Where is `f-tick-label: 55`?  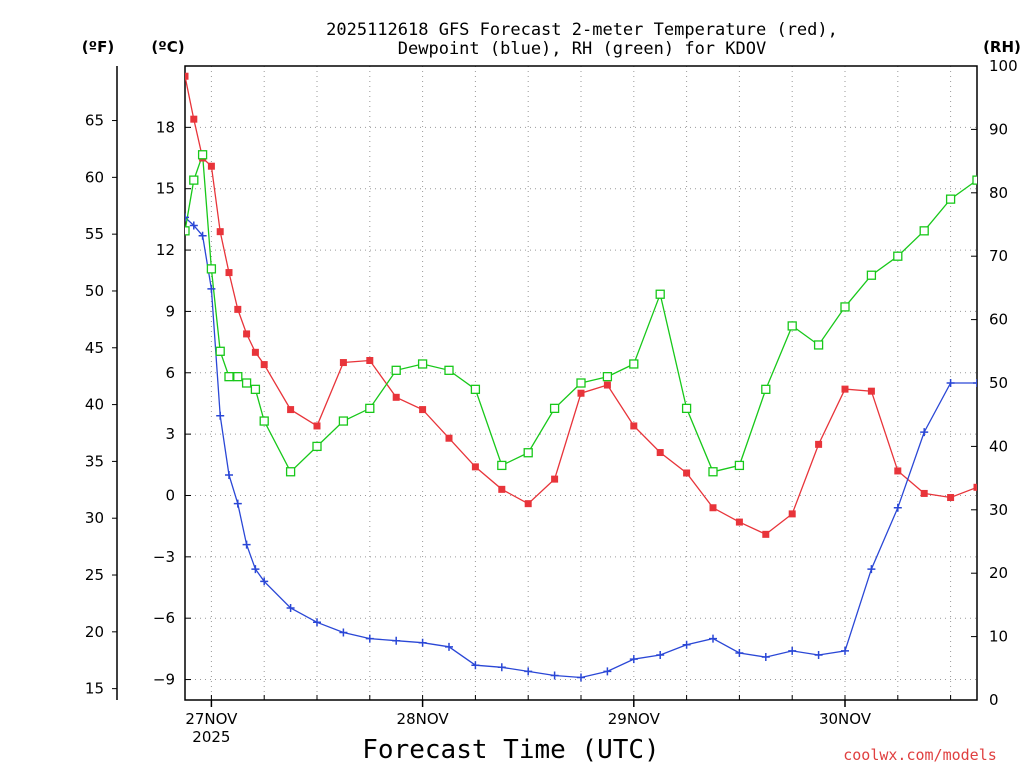
f-tick-label: 55 is located at coordinates (94, 234).